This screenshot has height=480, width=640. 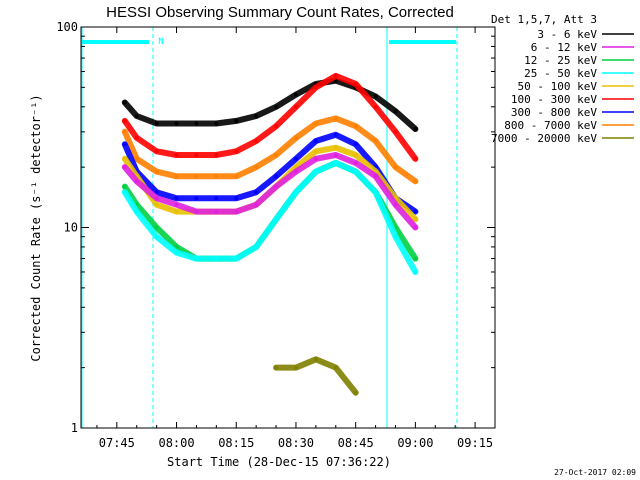 What do you see at coordinates (595, 472) in the screenshot?
I see `footer-date: 27-Oct-2017 02:09` at bounding box center [595, 472].